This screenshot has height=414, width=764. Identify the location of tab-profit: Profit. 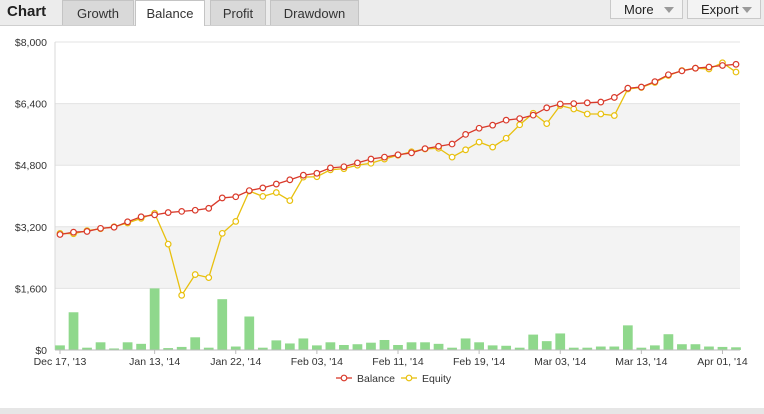
(238, 12).